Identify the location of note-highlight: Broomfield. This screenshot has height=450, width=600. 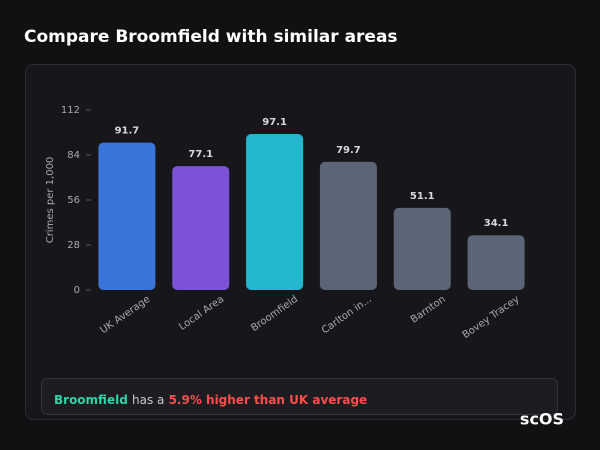
(91, 400).